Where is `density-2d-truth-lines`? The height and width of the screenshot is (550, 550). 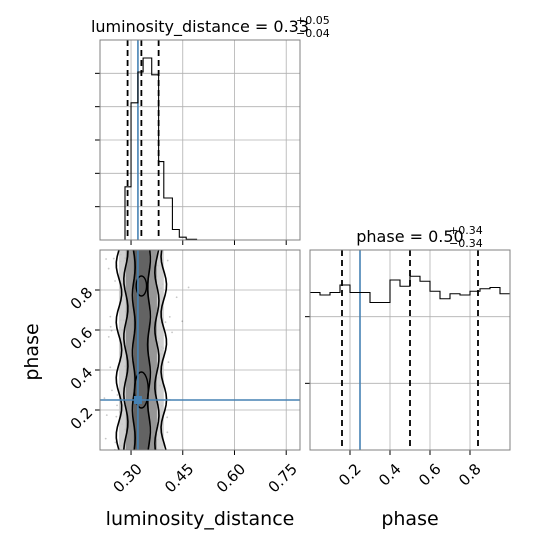
density-2d-truth-lines is located at coordinates (200, 350).